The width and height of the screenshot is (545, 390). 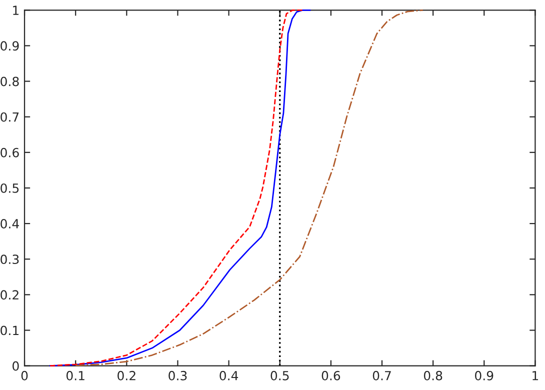 What do you see at coordinates (9, 259) in the screenshot?
I see `y-tick-label: 0.3` at bounding box center [9, 259].